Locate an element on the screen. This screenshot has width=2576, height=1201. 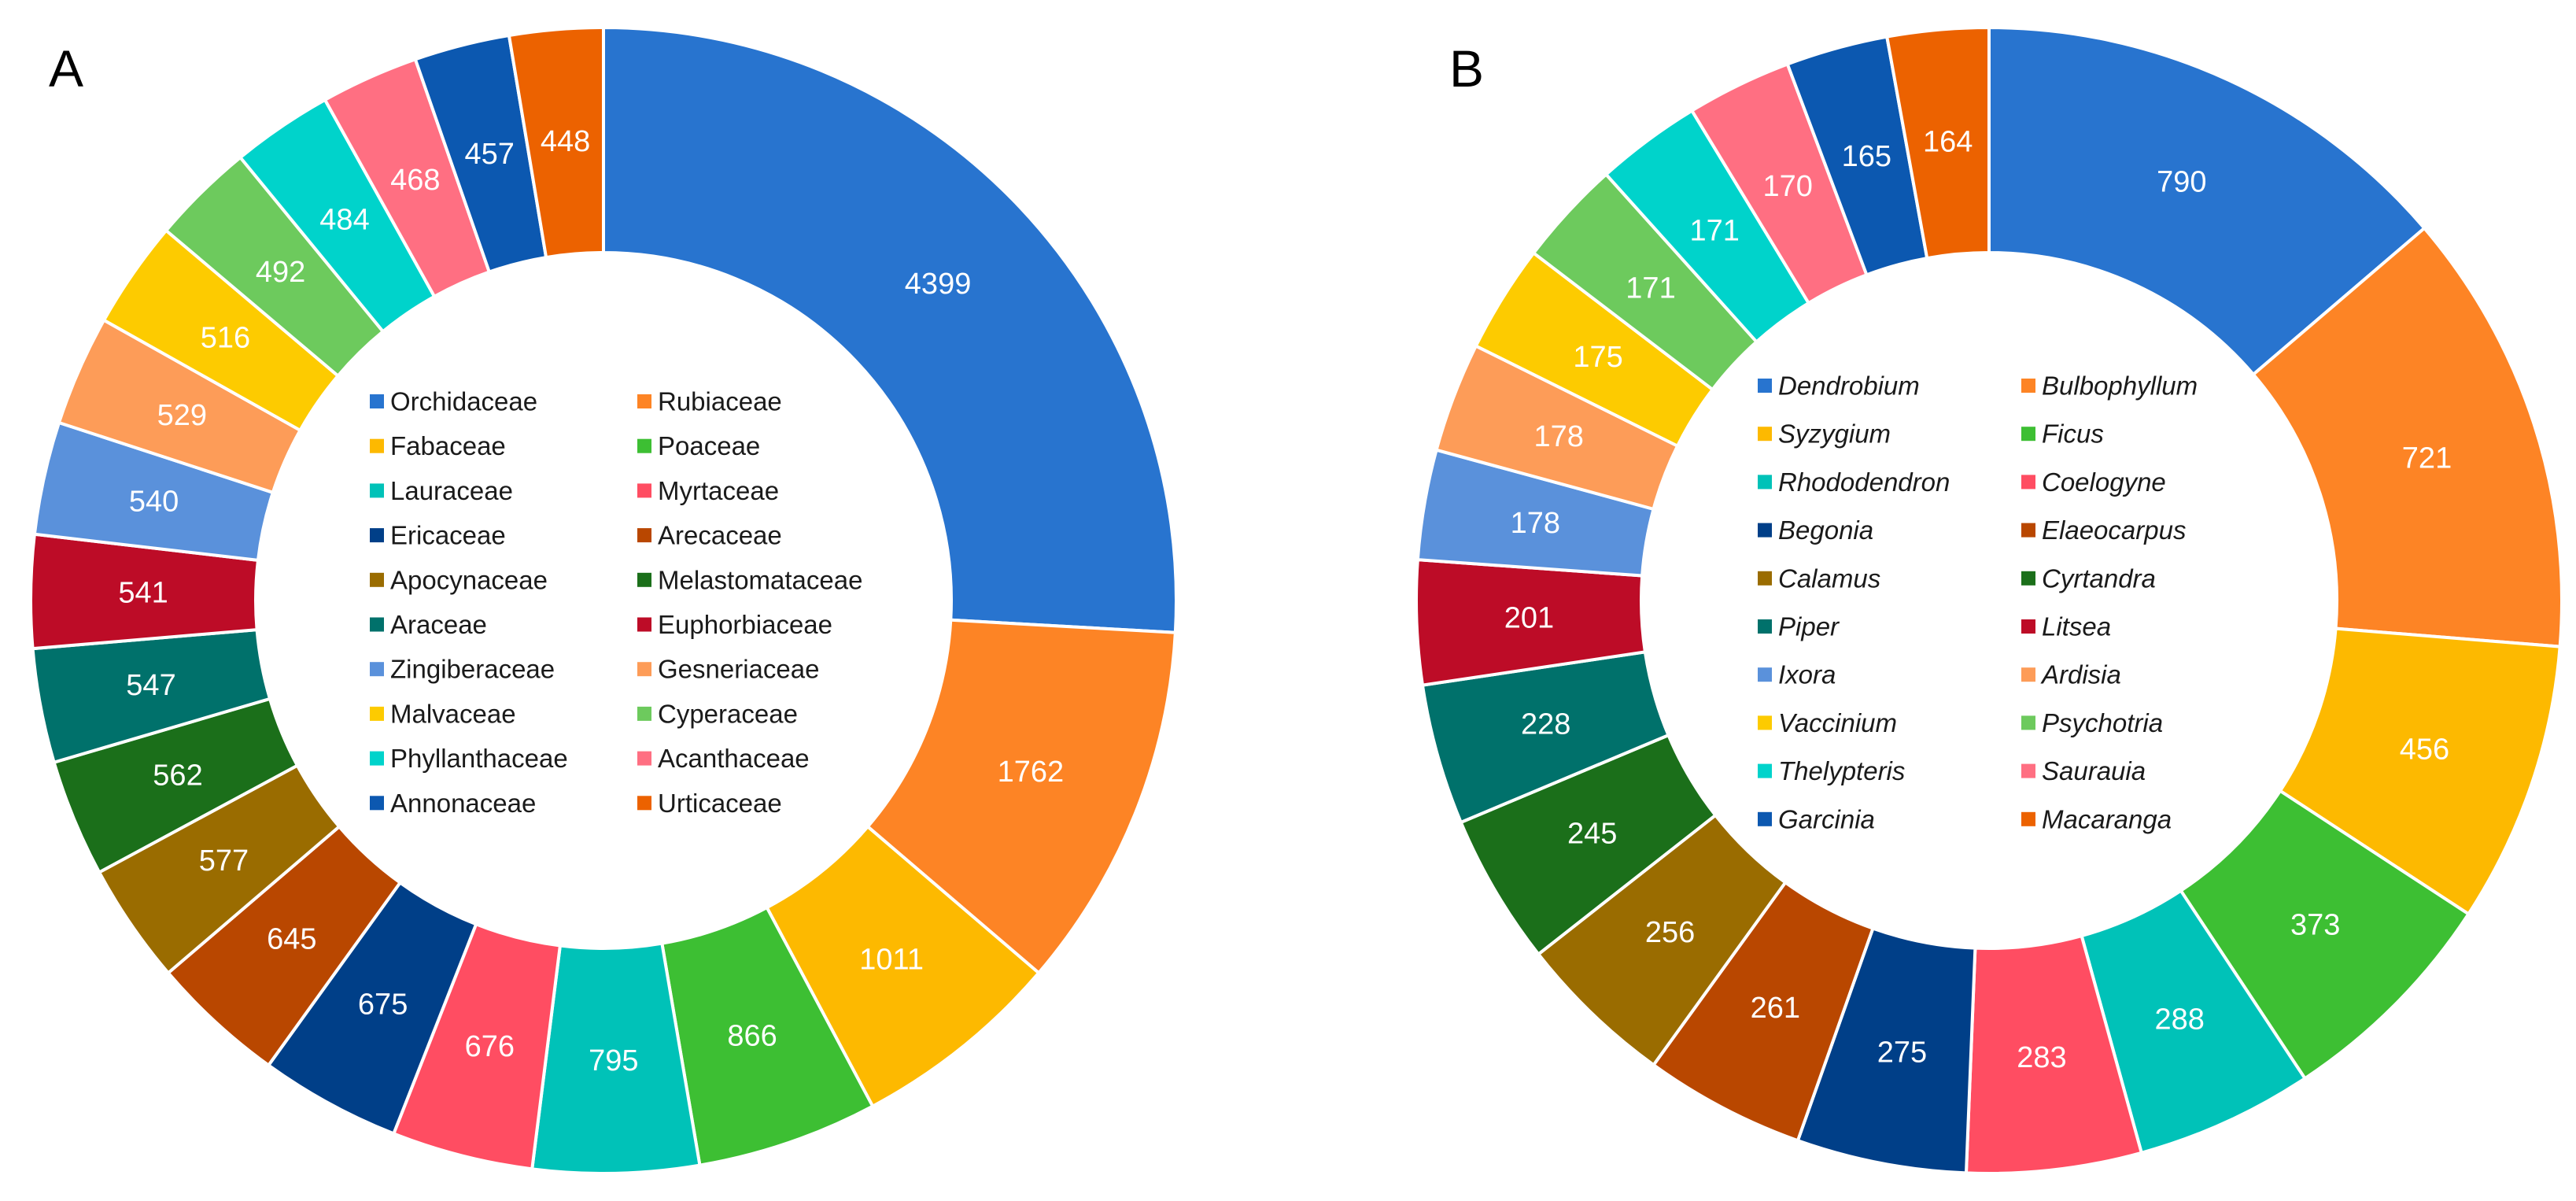
legend-swatch-euphorbiaceae is located at coordinates (644, 624).